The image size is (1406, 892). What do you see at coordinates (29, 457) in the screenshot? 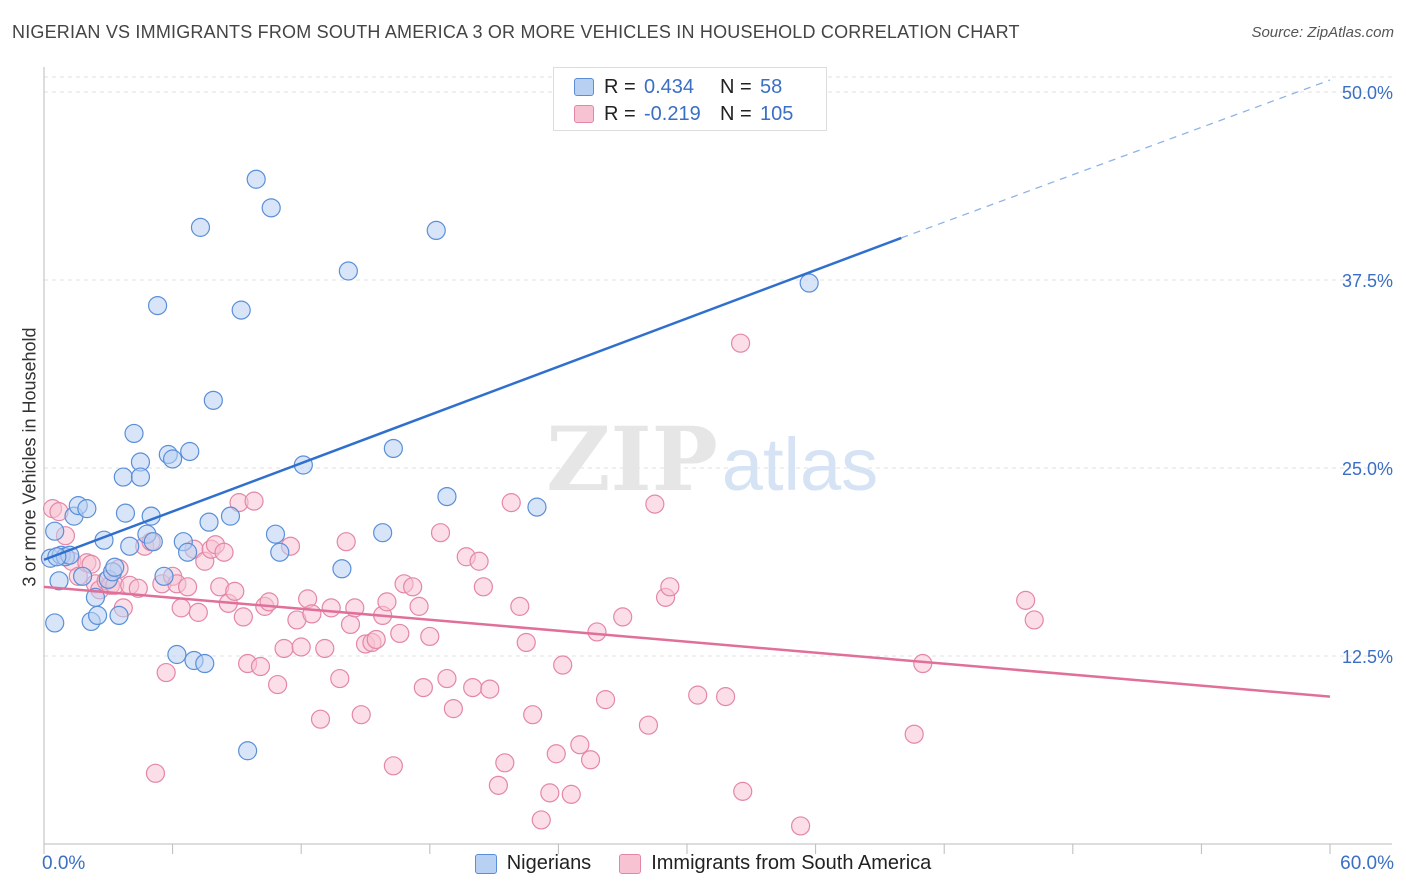
I see `y-axis-title: 3 or more Vehicles in Household` at bounding box center [29, 457].